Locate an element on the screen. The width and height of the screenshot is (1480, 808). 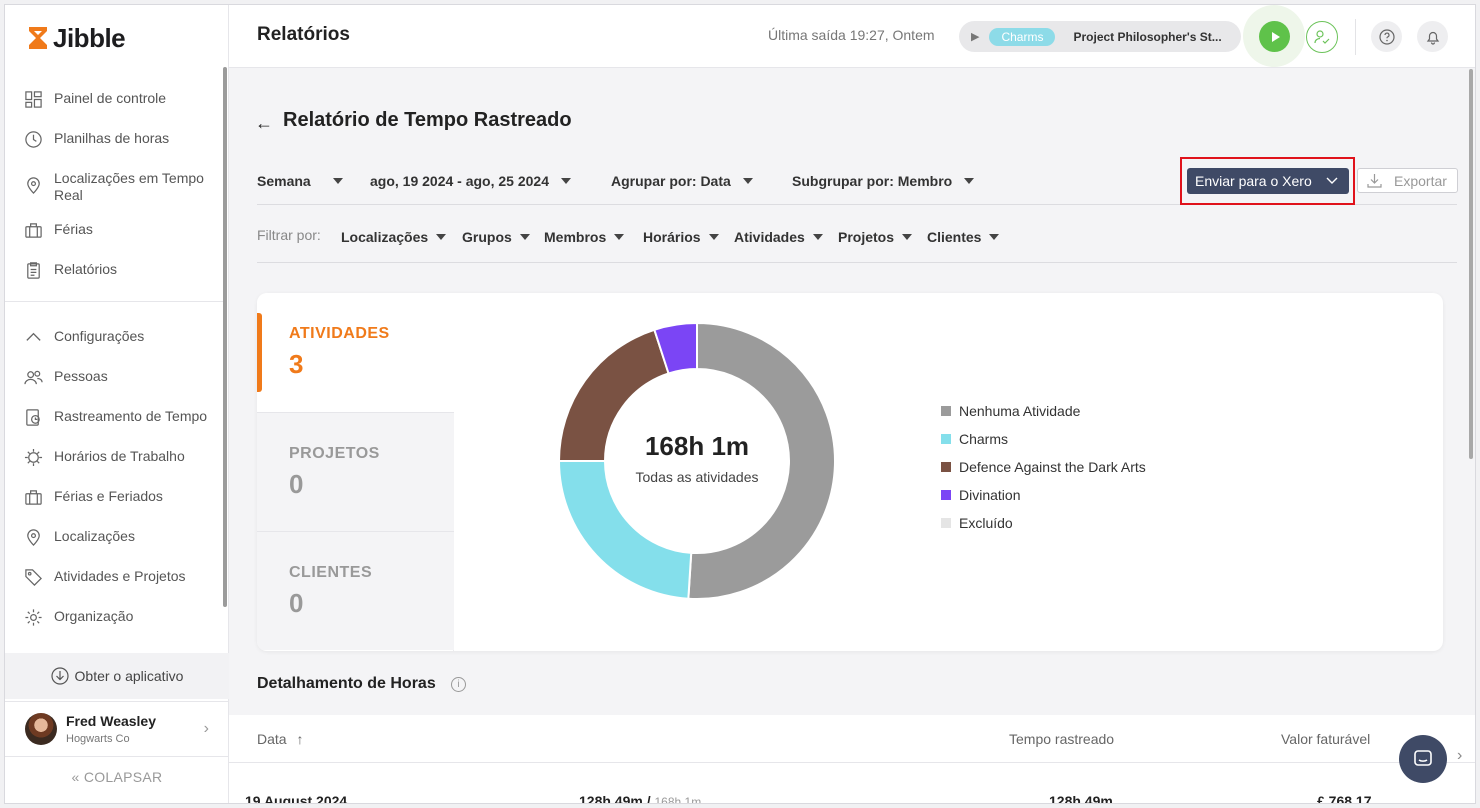
jibble-logo: Jibble is located at coordinates (76, 38).